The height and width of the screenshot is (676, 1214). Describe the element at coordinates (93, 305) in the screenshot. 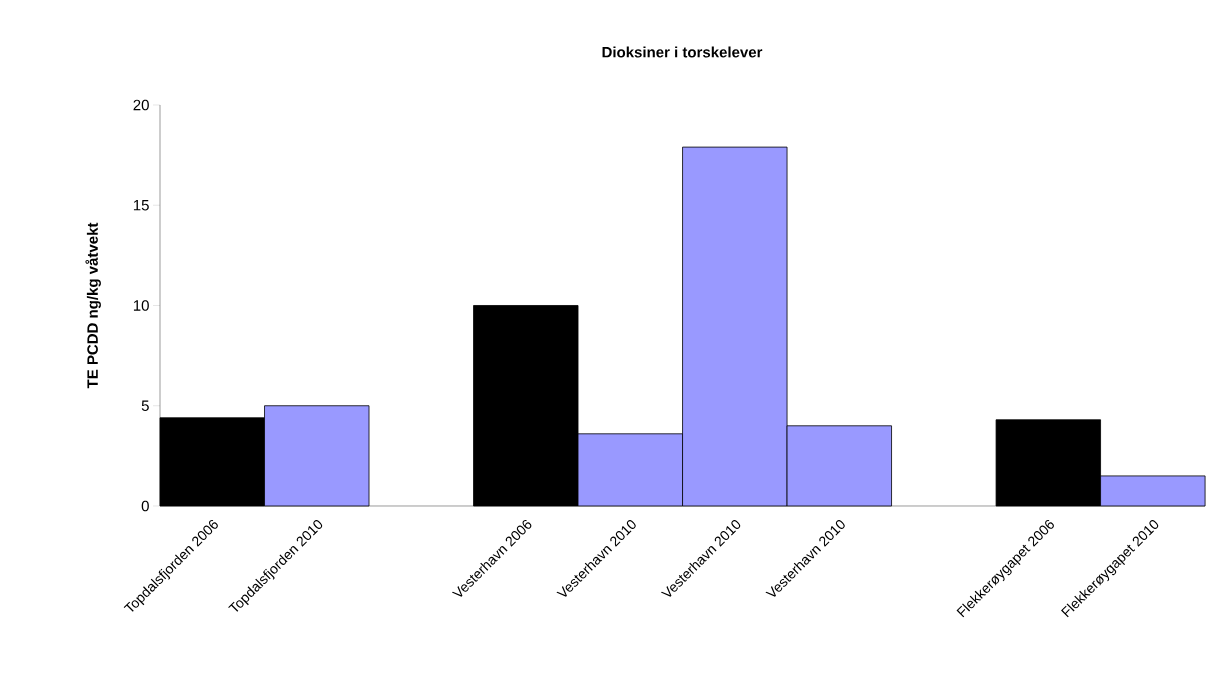

I see `y-axis-title: TE PCDD ng/kg våtvekt` at that location.